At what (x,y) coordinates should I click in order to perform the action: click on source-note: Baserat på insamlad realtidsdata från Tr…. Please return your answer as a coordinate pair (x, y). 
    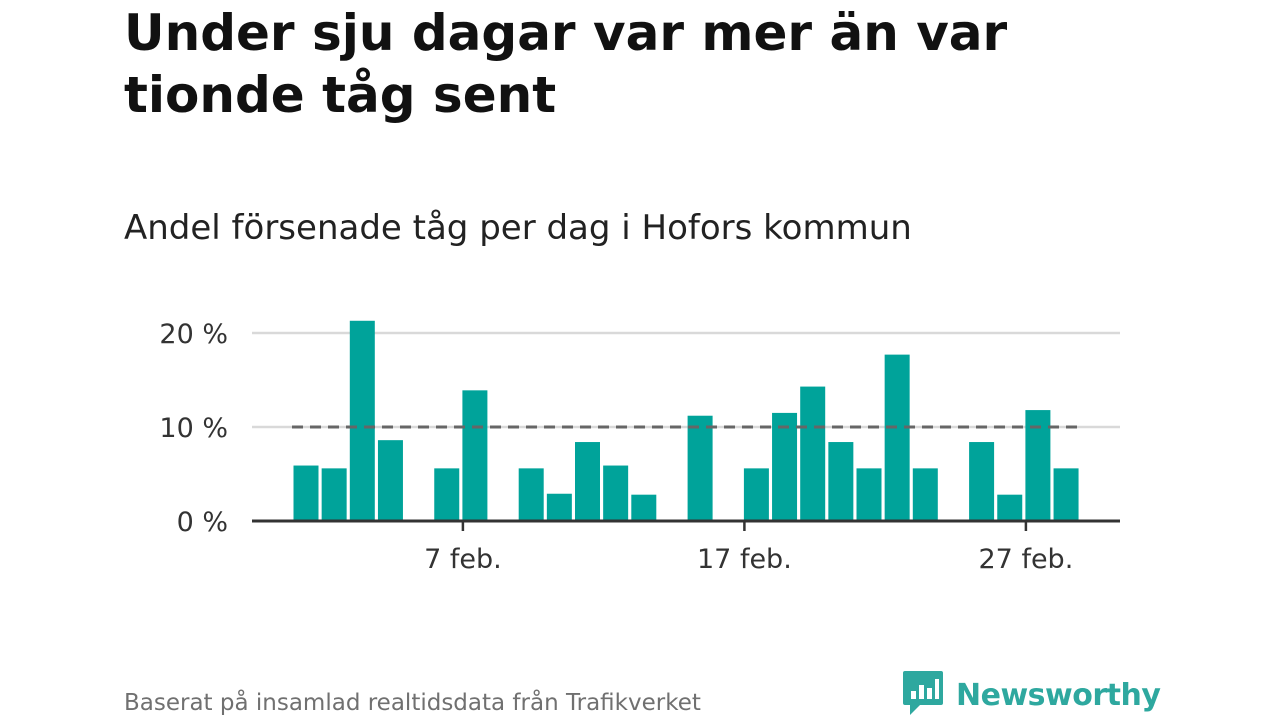
    Looking at the image, I should click on (412, 703).